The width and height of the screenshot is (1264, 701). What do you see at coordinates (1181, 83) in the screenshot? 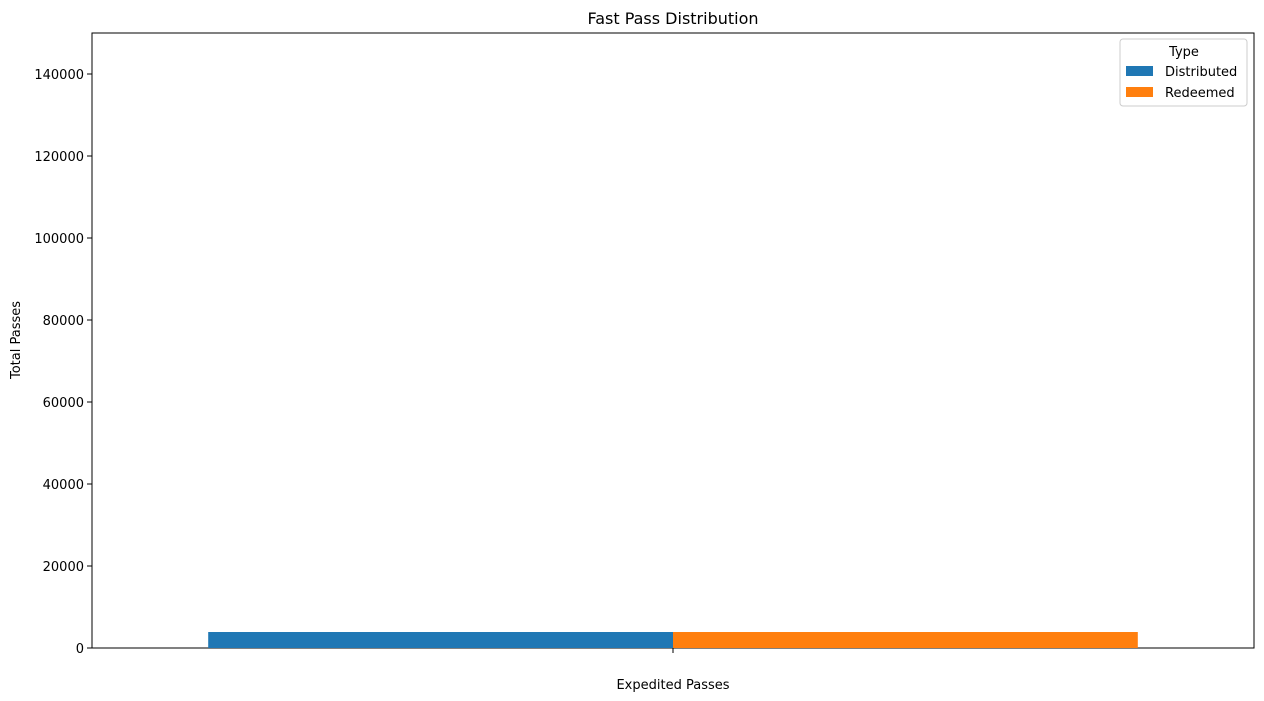
I see `legend-items: Distributed Redeemed` at bounding box center [1181, 83].